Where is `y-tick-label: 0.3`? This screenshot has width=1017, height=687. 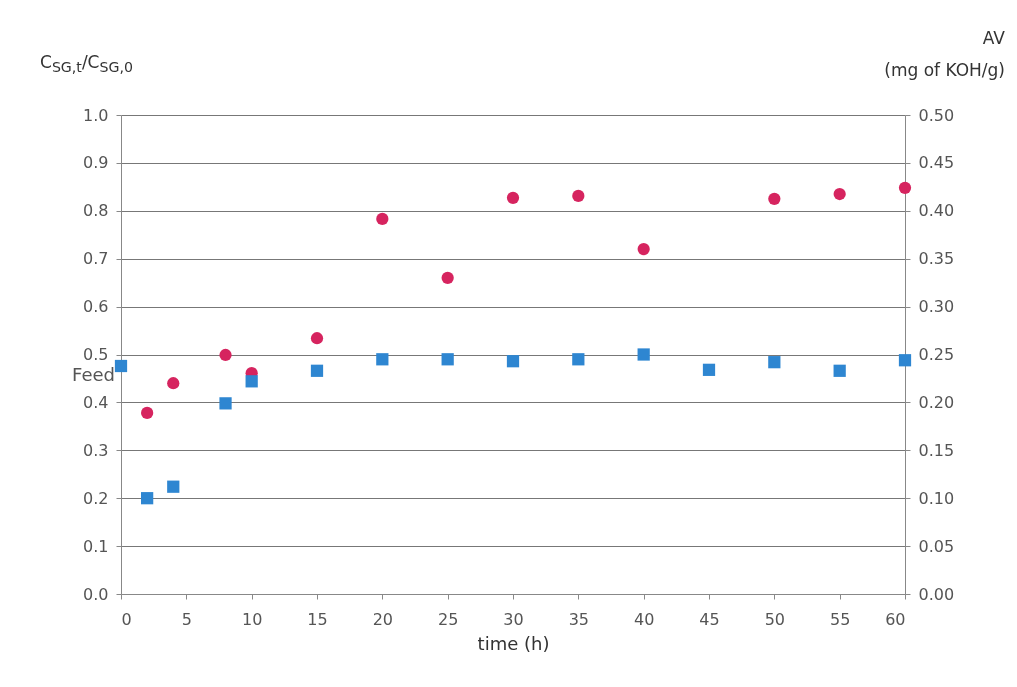 y-tick-label: 0.3 is located at coordinates (96, 450).